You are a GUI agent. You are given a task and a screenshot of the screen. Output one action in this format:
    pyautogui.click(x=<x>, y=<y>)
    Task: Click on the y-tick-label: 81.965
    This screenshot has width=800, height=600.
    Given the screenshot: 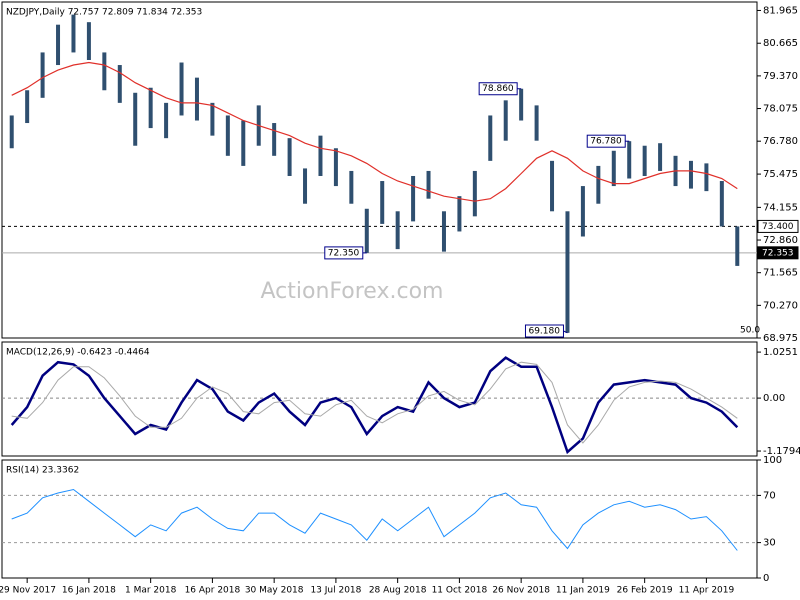 What is the action you would take?
    pyautogui.click(x=780, y=10)
    